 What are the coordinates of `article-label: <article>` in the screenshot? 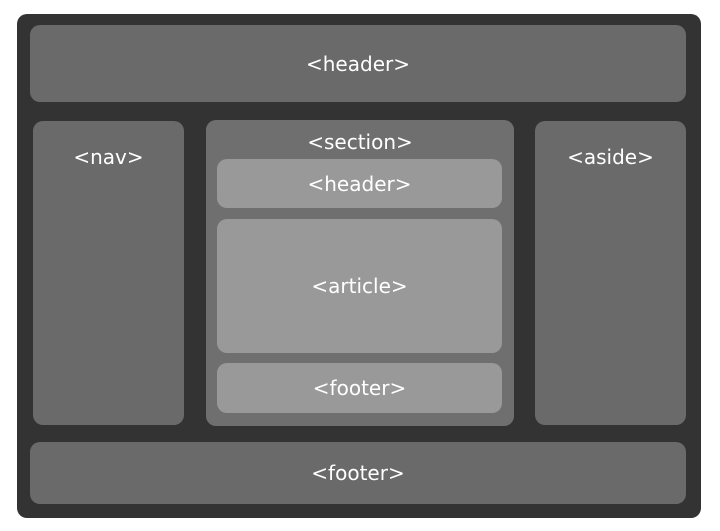 It's located at (359, 286).